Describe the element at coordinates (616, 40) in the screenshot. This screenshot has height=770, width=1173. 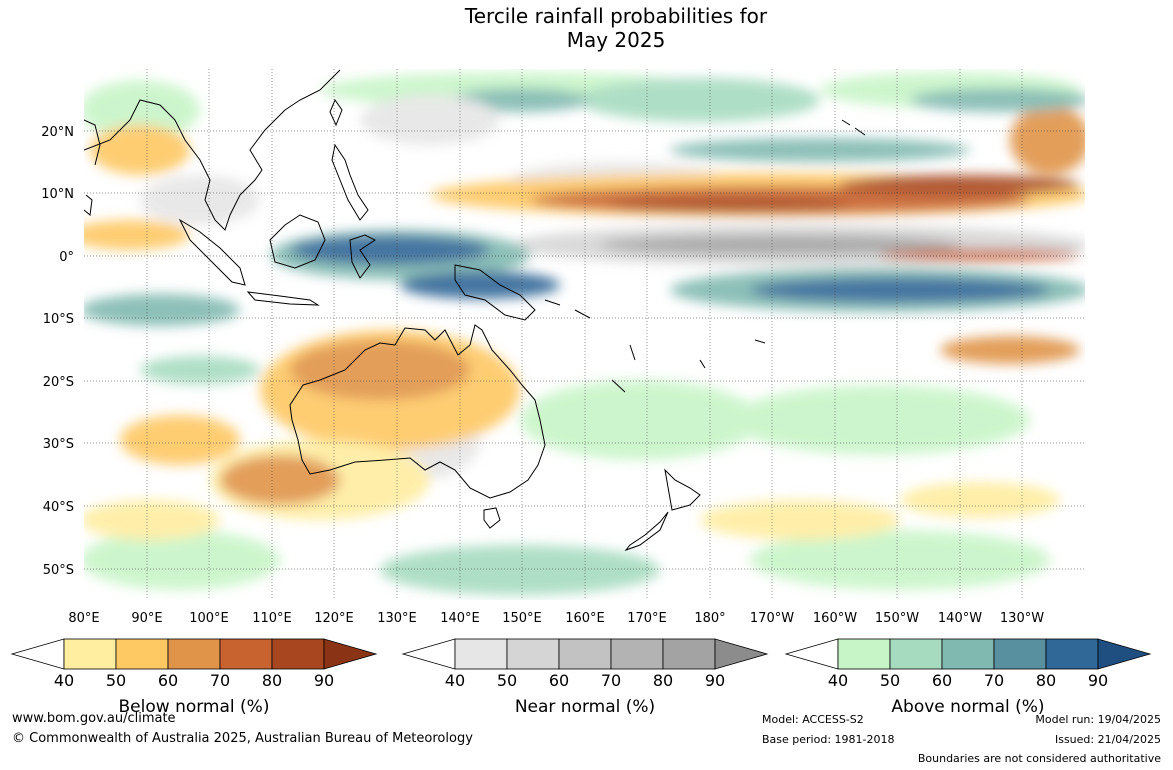
I see `title-line-2: May 2025` at that location.